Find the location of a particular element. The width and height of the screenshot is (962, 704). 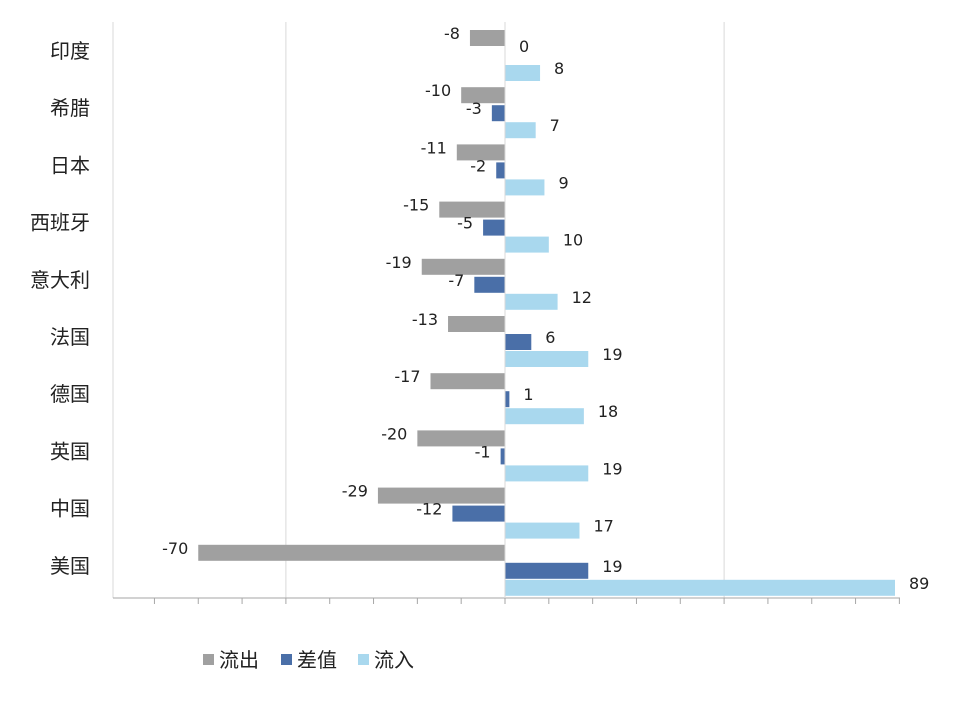

category-label: 意大利 is located at coordinates (60, 280).